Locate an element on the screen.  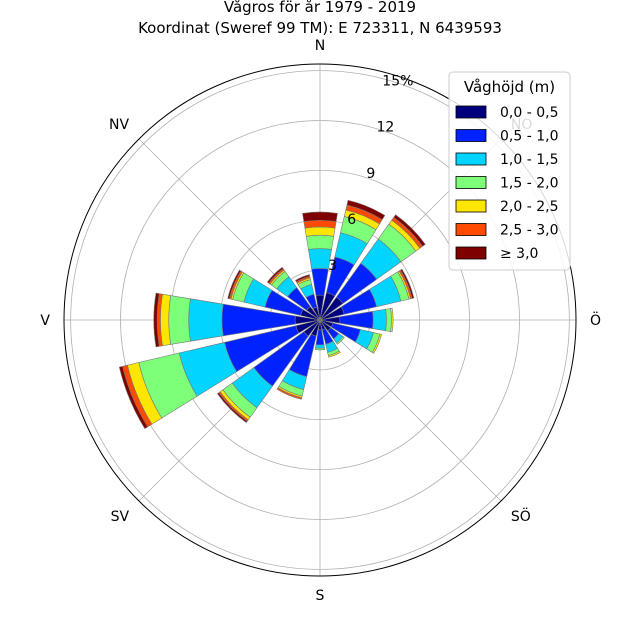
direction-label-4: S is located at coordinates (320, 596).